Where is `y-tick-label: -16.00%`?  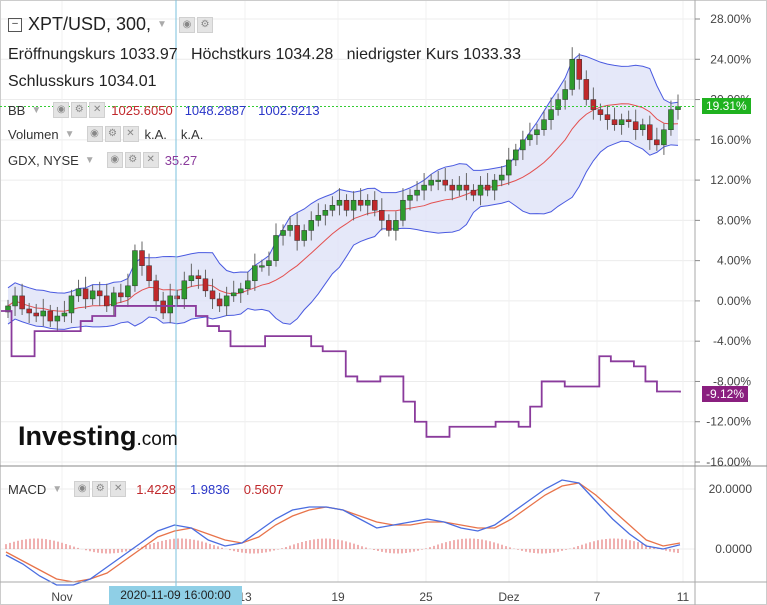 y-tick-label: -16.00% is located at coordinates (728, 462).